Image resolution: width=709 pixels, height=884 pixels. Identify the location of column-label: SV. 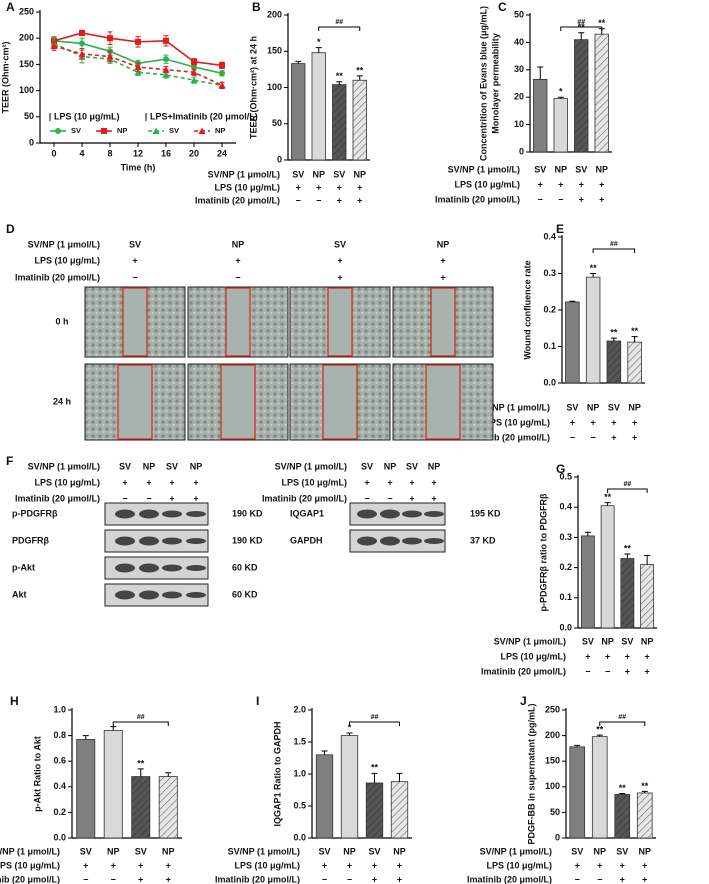
(367, 466).